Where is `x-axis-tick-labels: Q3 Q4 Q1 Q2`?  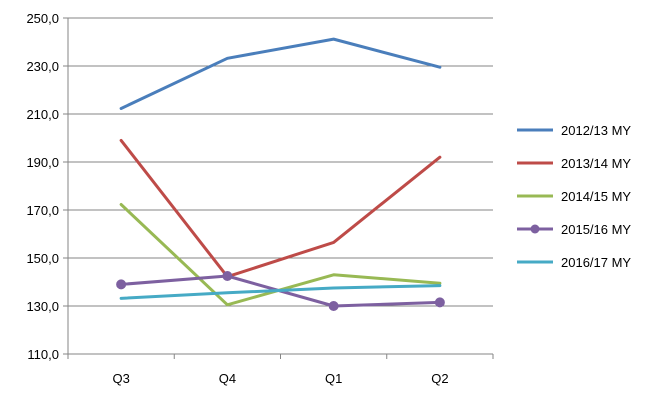
x-axis-tick-labels: Q3 Q4 Q1 Q2 is located at coordinates (280, 378).